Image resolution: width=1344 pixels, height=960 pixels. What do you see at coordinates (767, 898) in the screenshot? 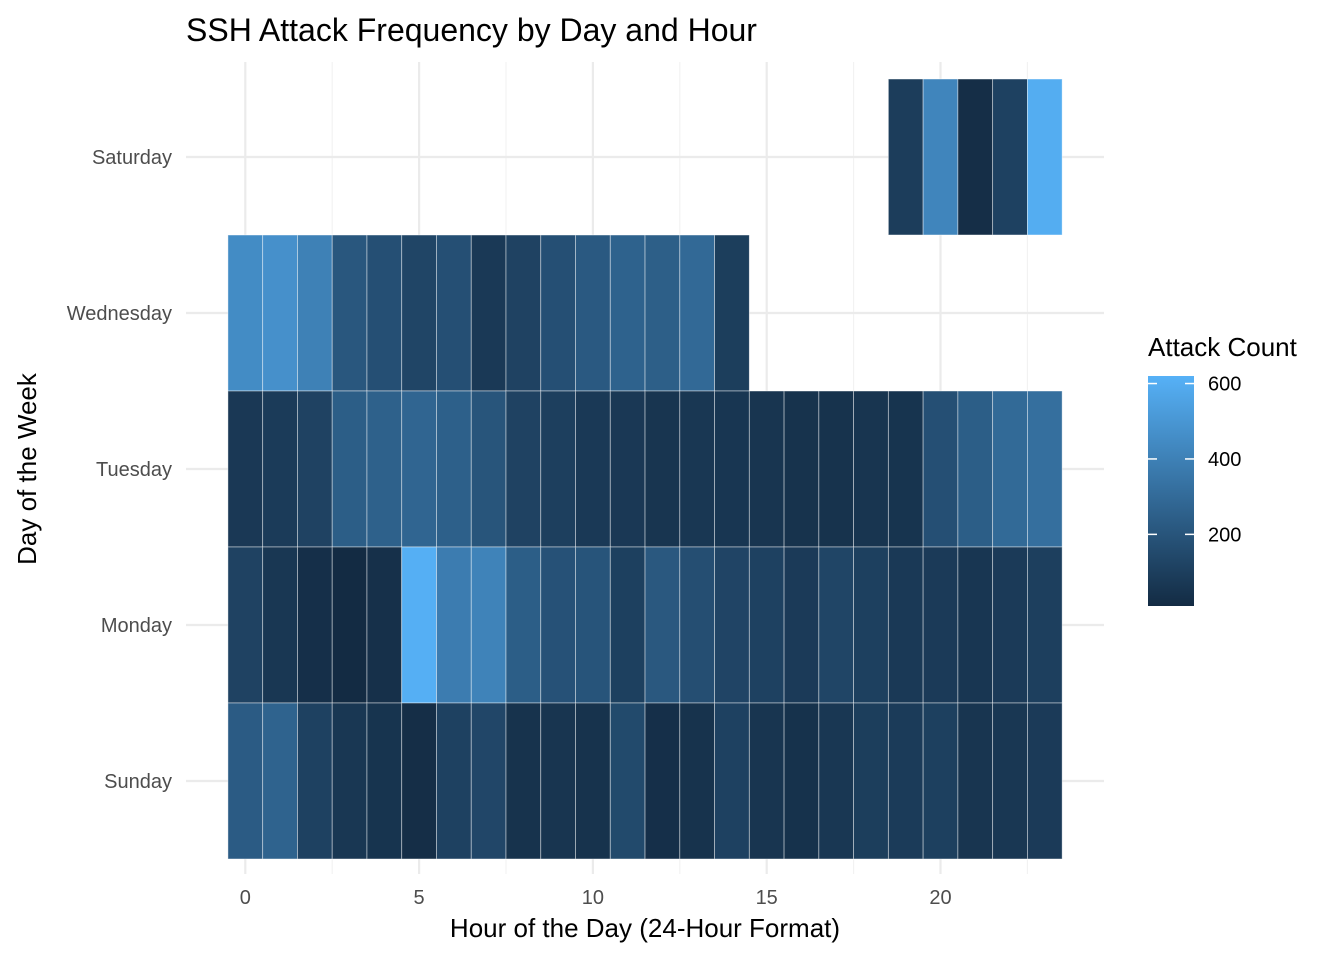
I see `x-tick-label: 15` at bounding box center [767, 898].